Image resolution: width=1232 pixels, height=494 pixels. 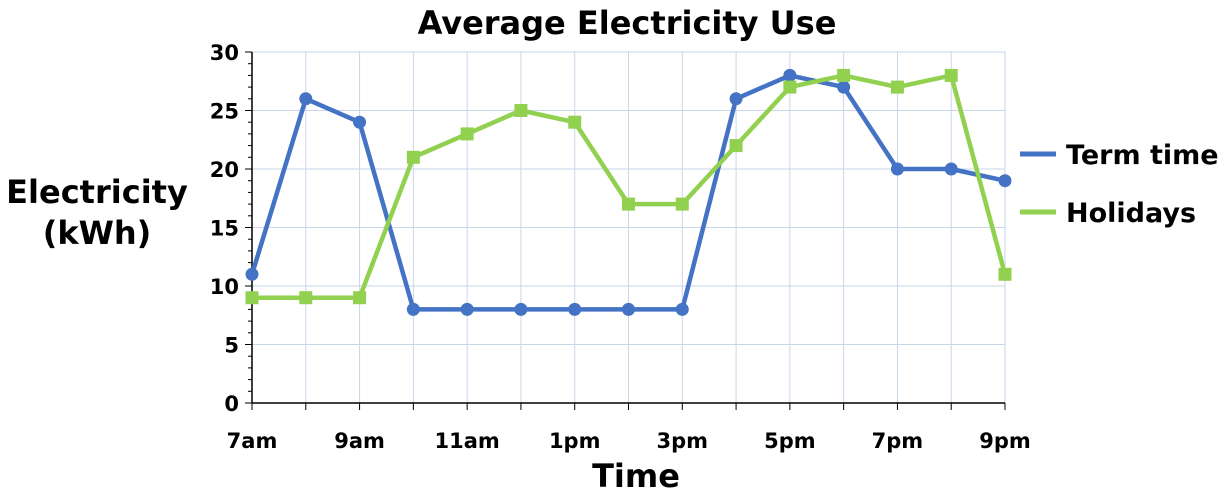 What do you see at coordinates (575, 441) in the screenshot?
I see `x-tick-label: 1pm` at bounding box center [575, 441].